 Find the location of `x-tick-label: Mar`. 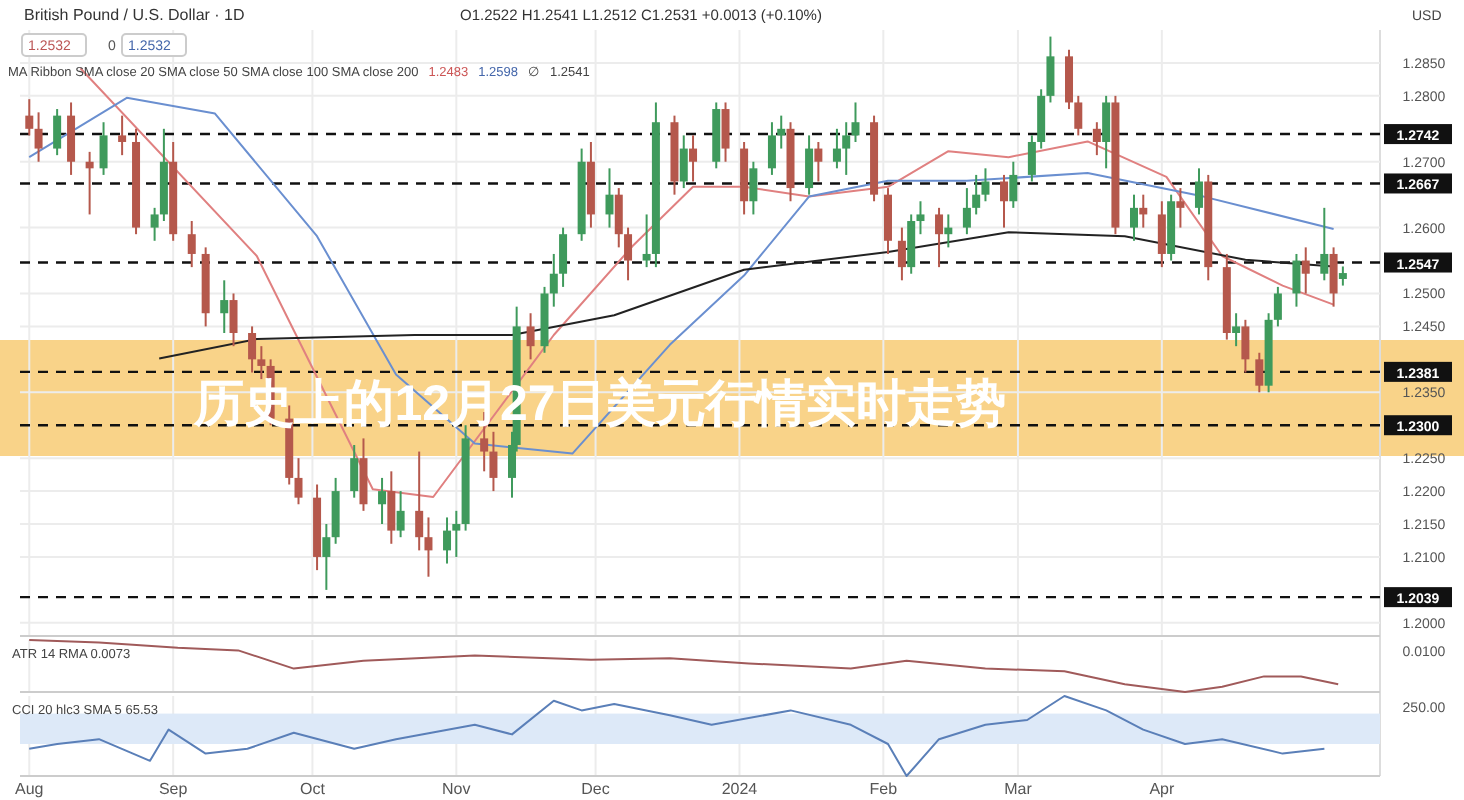

x-tick-label: Mar is located at coordinates (1018, 789).